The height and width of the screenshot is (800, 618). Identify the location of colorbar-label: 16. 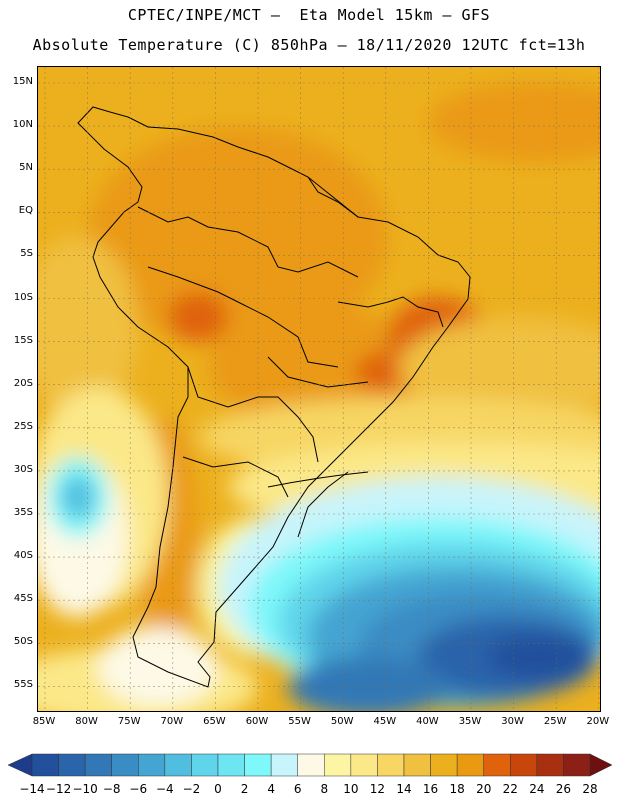
(430, 789).